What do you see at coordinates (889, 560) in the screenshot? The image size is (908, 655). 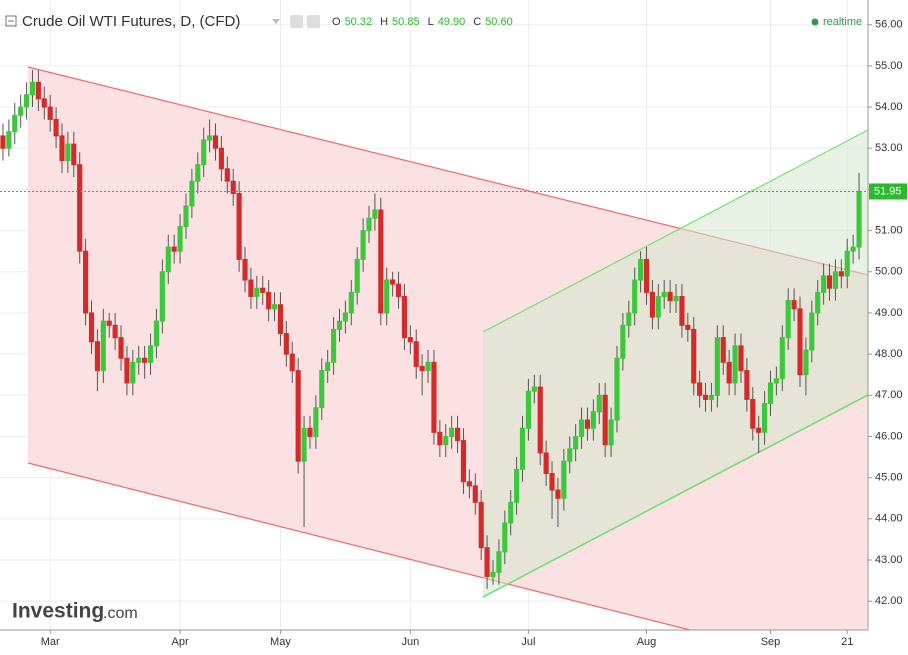 I see `y-tick-label: 43.00` at bounding box center [889, 560].